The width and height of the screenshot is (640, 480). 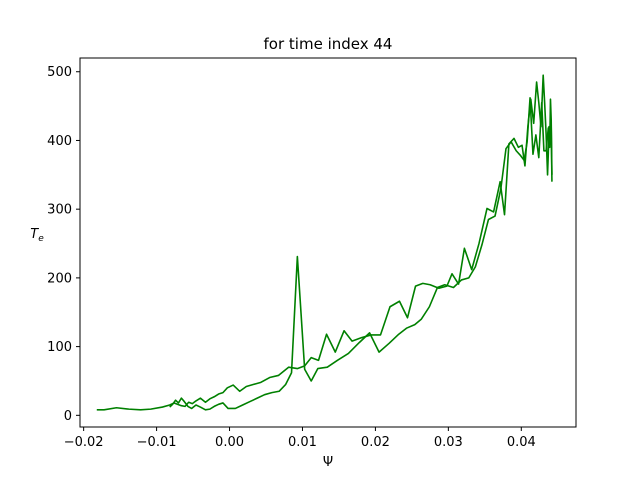 I want to click on x-axis-label: Ψ, so click(x=328, y=462).